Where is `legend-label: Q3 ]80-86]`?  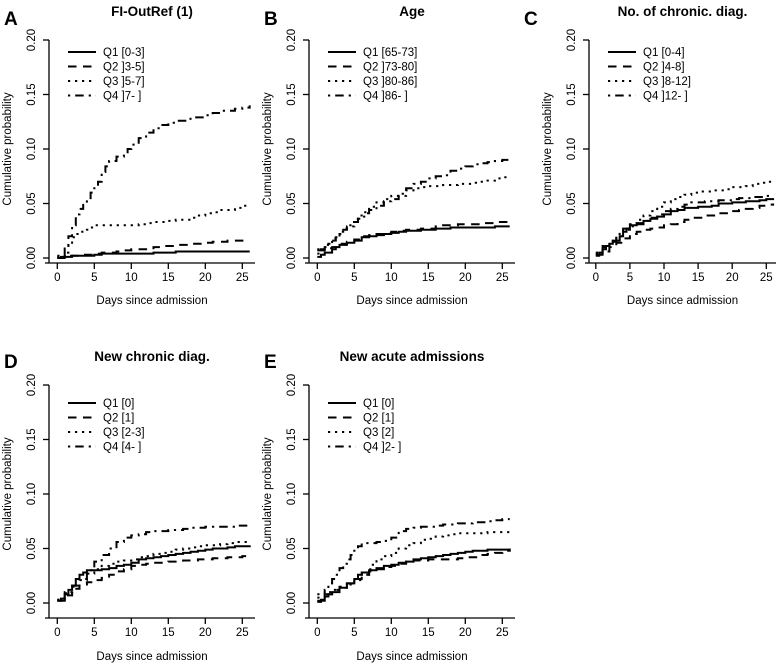
legend-label: Q3 ]80-86] is located at coordinates (390, 82).